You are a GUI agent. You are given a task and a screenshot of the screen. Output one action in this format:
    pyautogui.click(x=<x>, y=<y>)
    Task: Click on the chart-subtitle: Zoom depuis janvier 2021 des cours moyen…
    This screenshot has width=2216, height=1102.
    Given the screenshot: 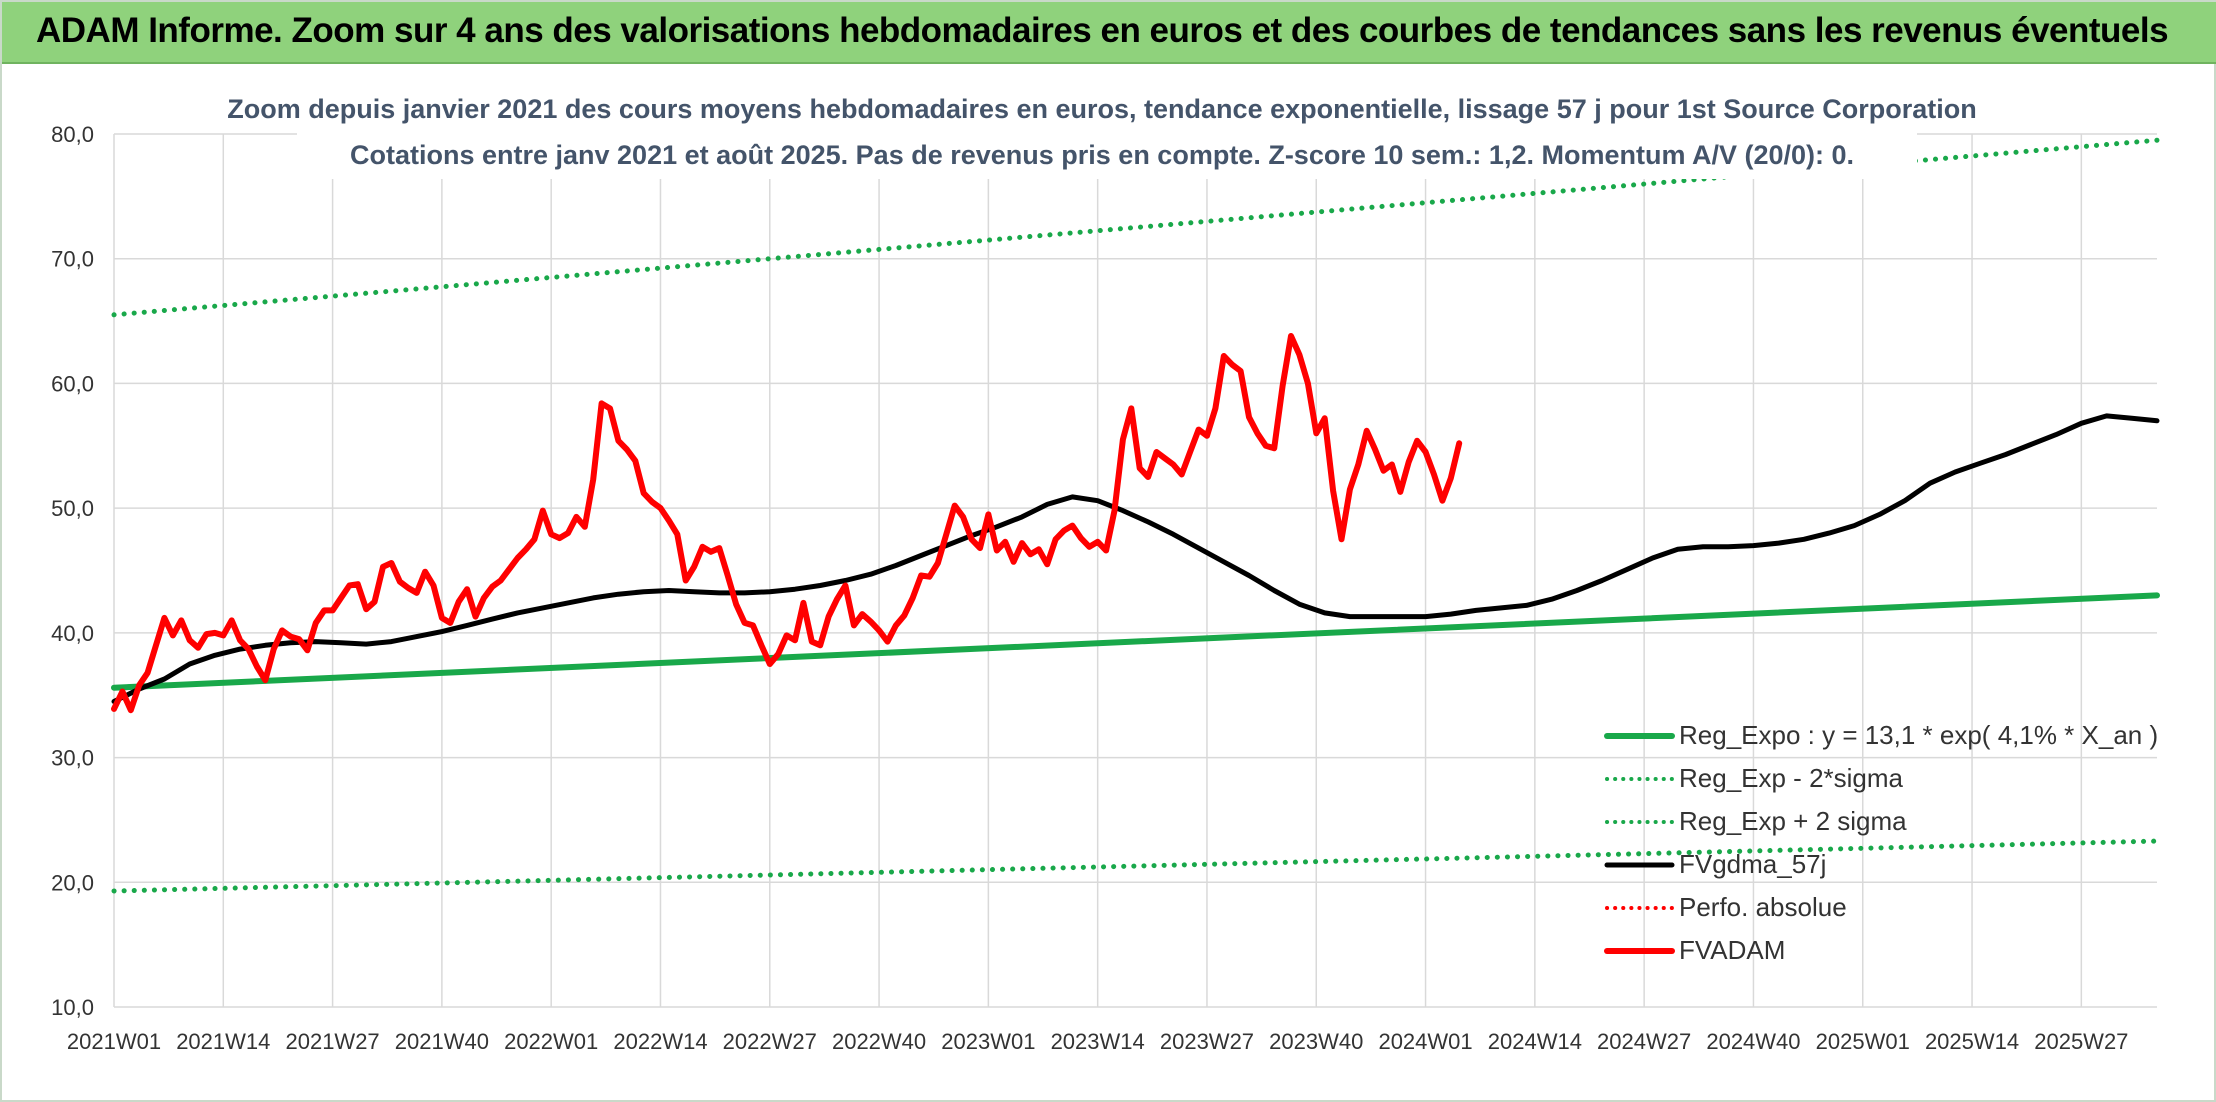 What is the action you would take?
    pyautogui.click(x=1102, y=133)
    